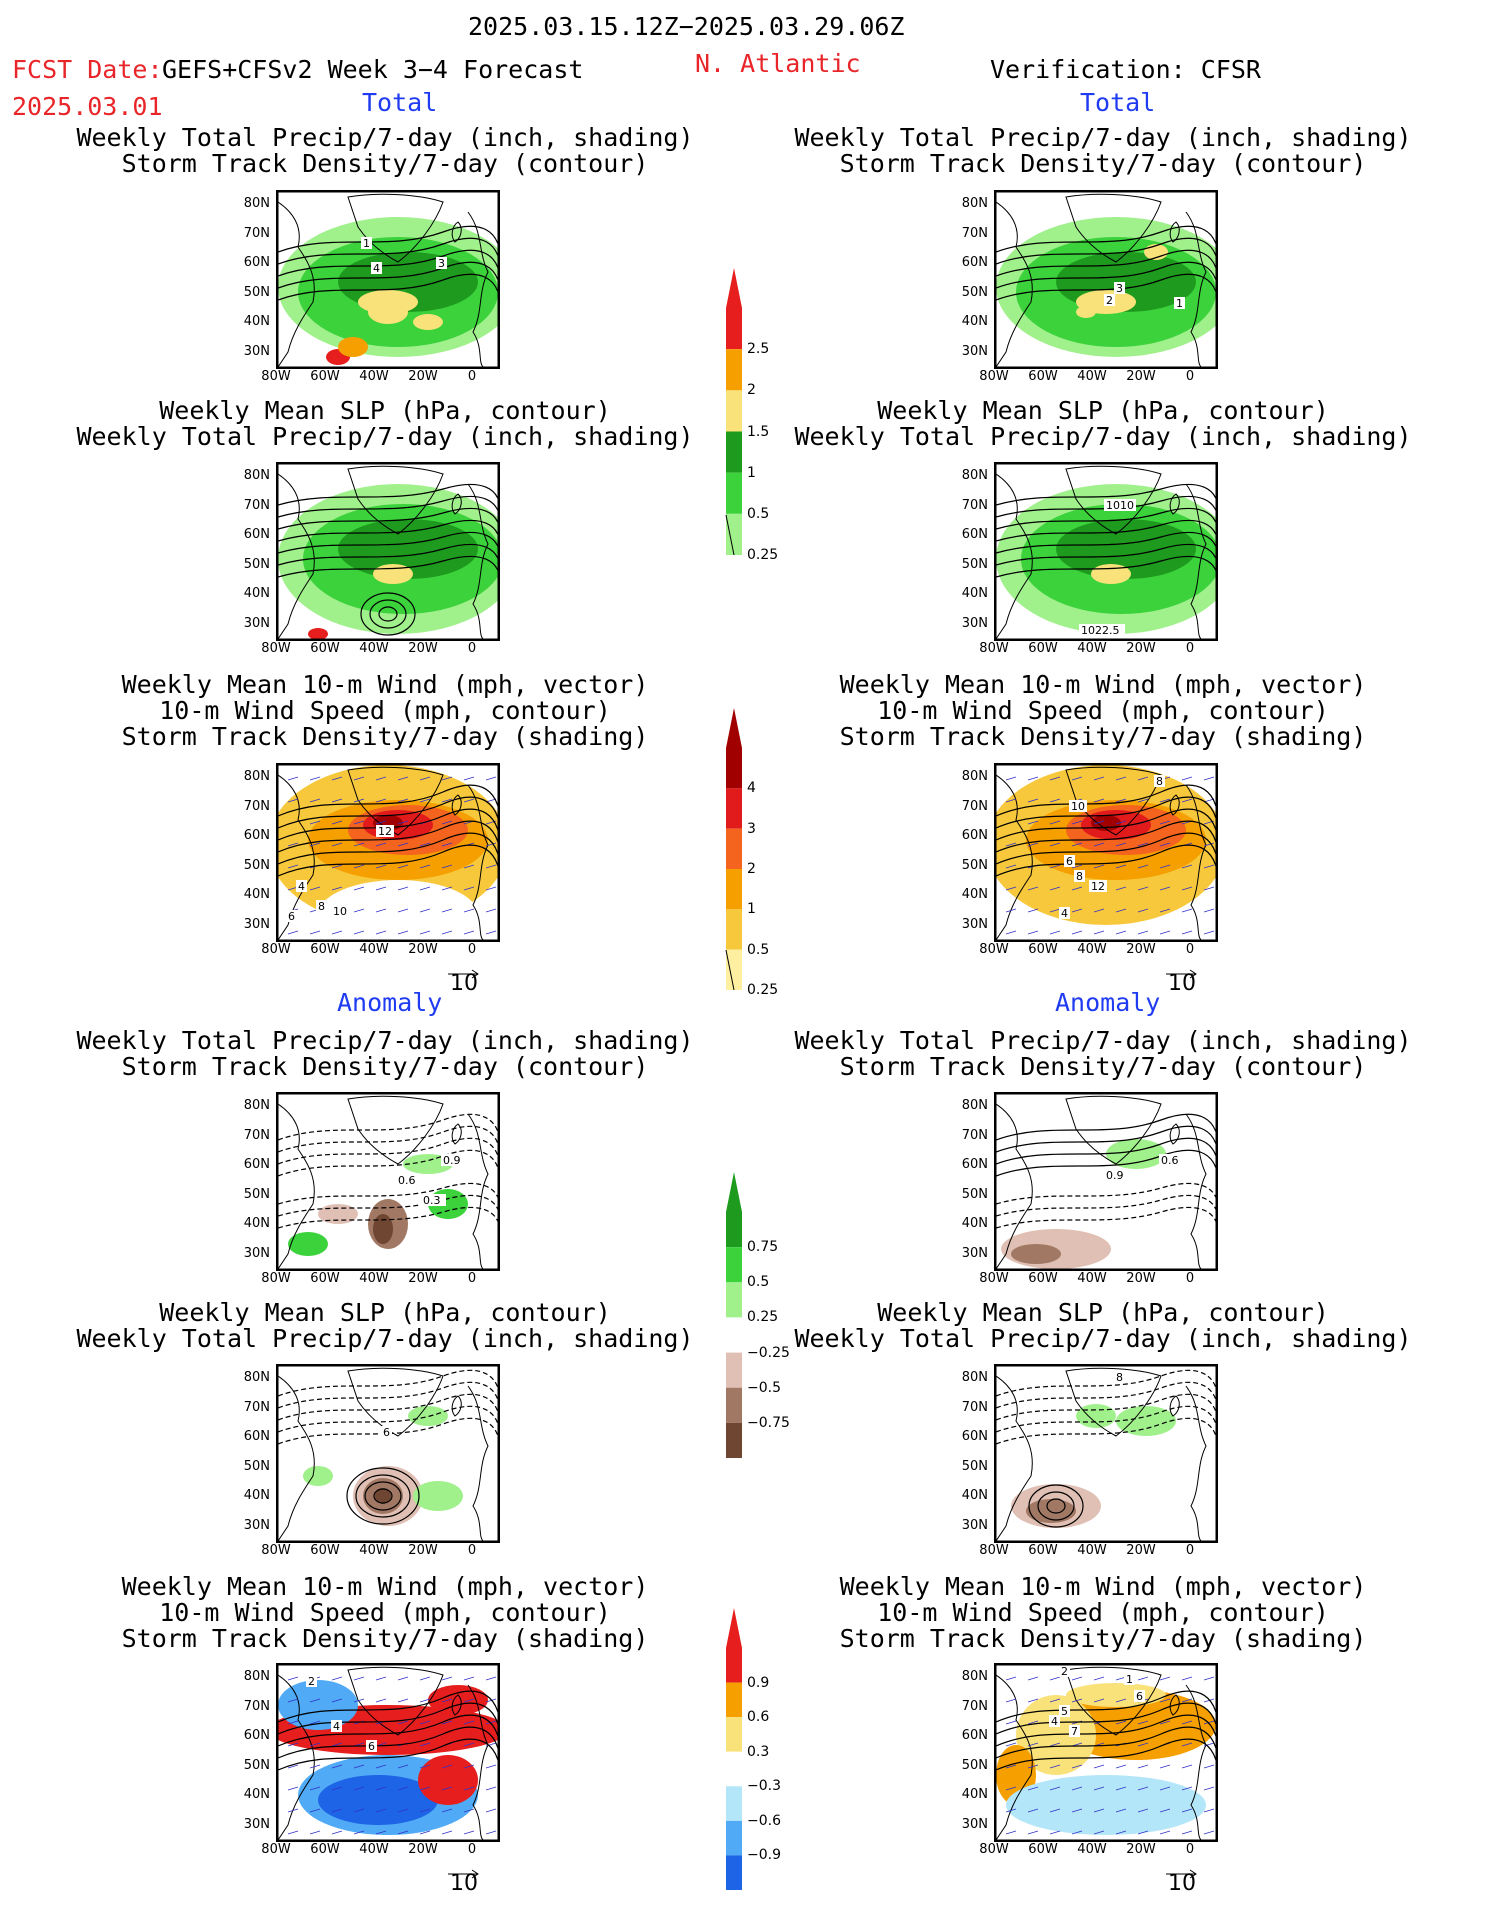 The image size is (1487, 1925). Describe the element at coordinates (1103, 710) in the screenshot. I see `panel-title-line: 10-m Wind Speed (mph, contour)` at that location.